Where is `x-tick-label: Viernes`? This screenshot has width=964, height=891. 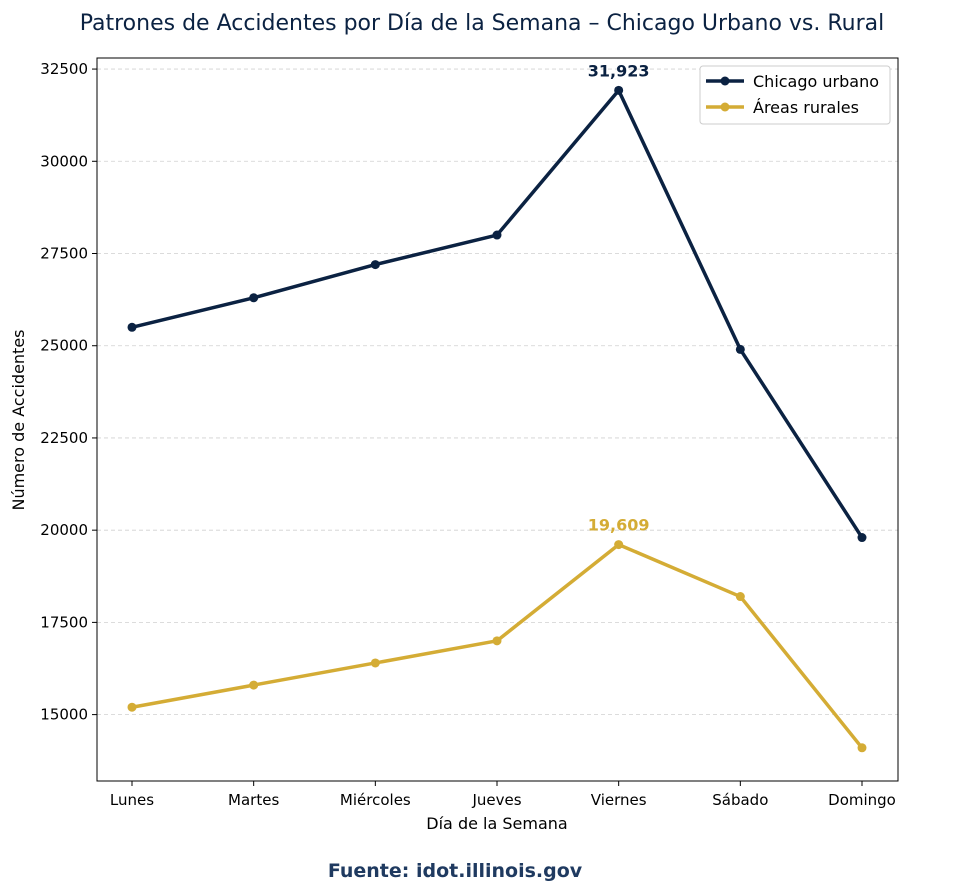
x-tick-label: Viernes is located at coordinates (619, 800).